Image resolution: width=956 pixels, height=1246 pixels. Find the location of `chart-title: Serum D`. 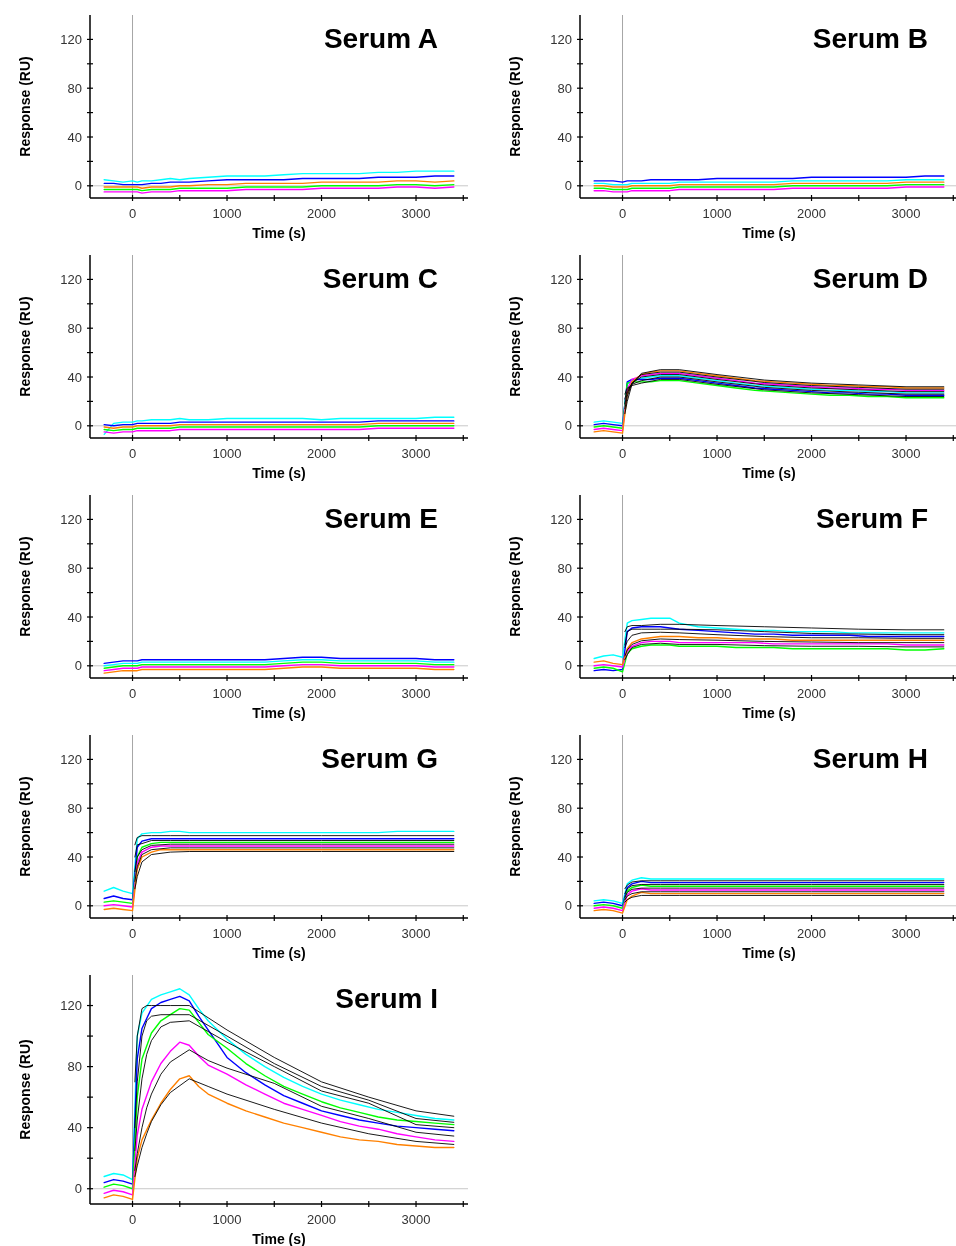

chart-title: Serum D is located at coordinates (870, 278).